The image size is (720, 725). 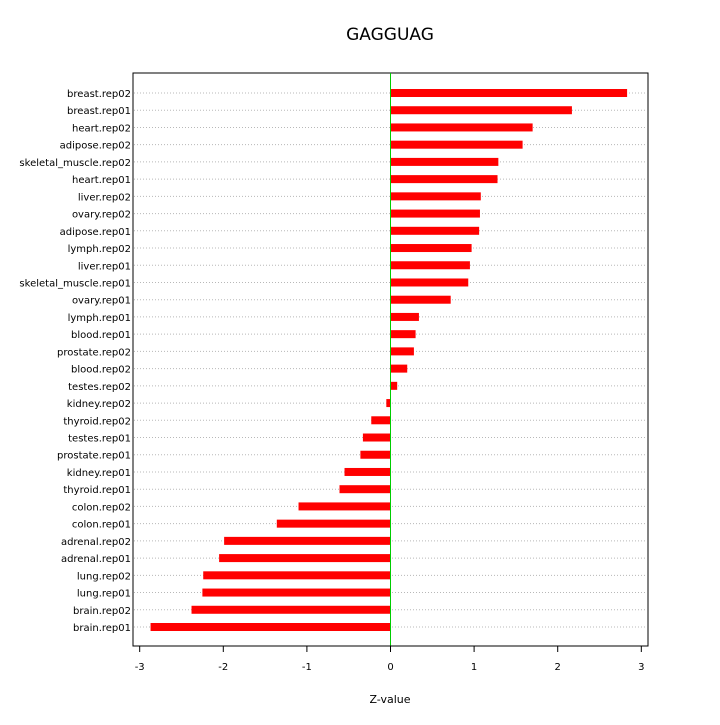 I want to click on category-label: ovary.rep01, so click(x=101, y=301).